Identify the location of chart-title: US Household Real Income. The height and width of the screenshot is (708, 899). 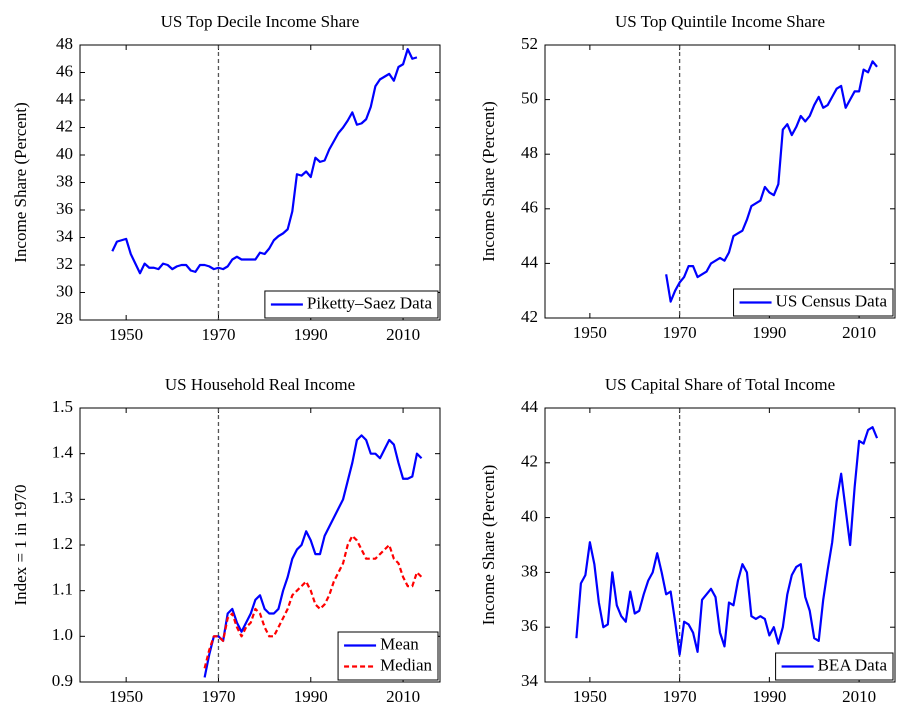
(260, 384).